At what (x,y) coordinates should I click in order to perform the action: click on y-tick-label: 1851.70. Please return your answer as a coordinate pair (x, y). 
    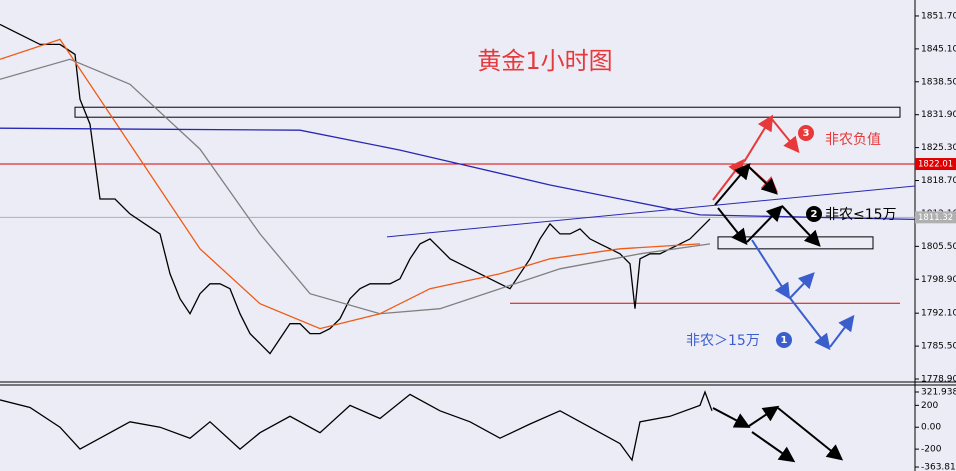
    Looking at the image, I should click on (938, 16).